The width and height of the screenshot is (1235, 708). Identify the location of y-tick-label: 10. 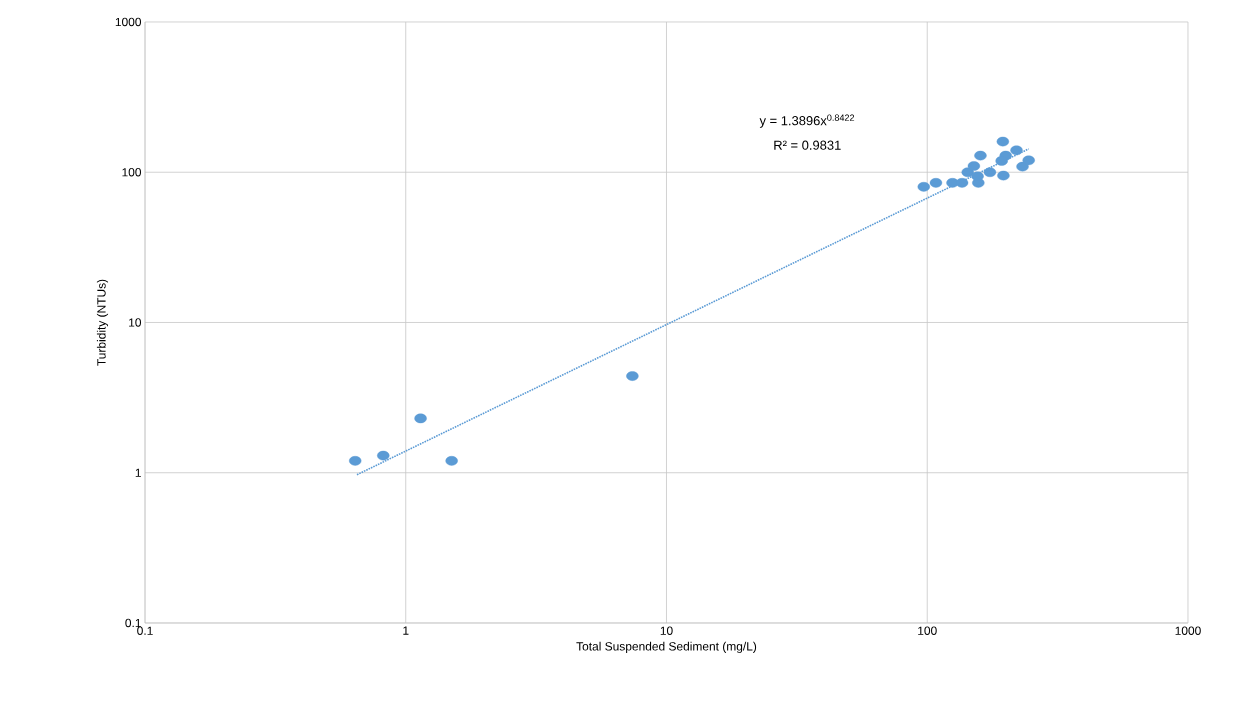
(135, 322).